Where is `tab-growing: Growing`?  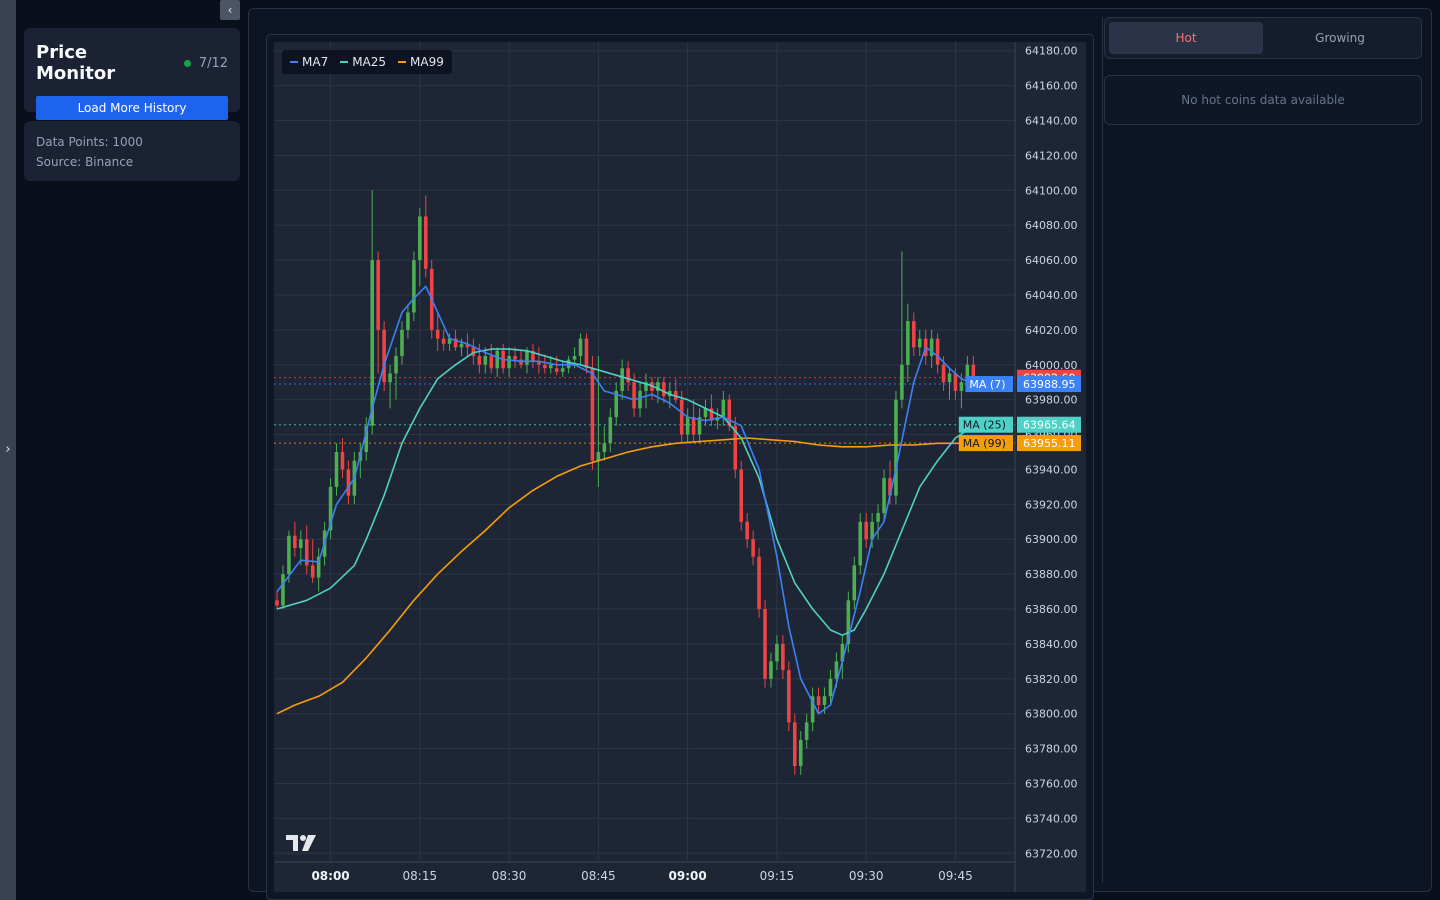
tab-growing: Growing is located at coordinates (1340, 38).